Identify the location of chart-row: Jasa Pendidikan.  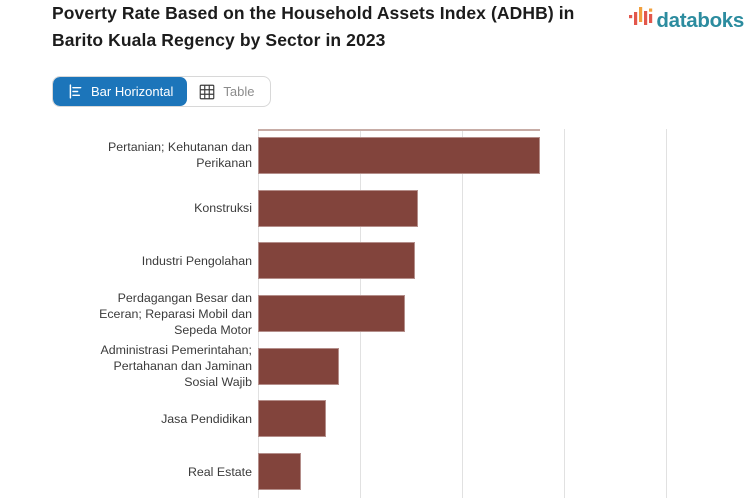
(376, 419).